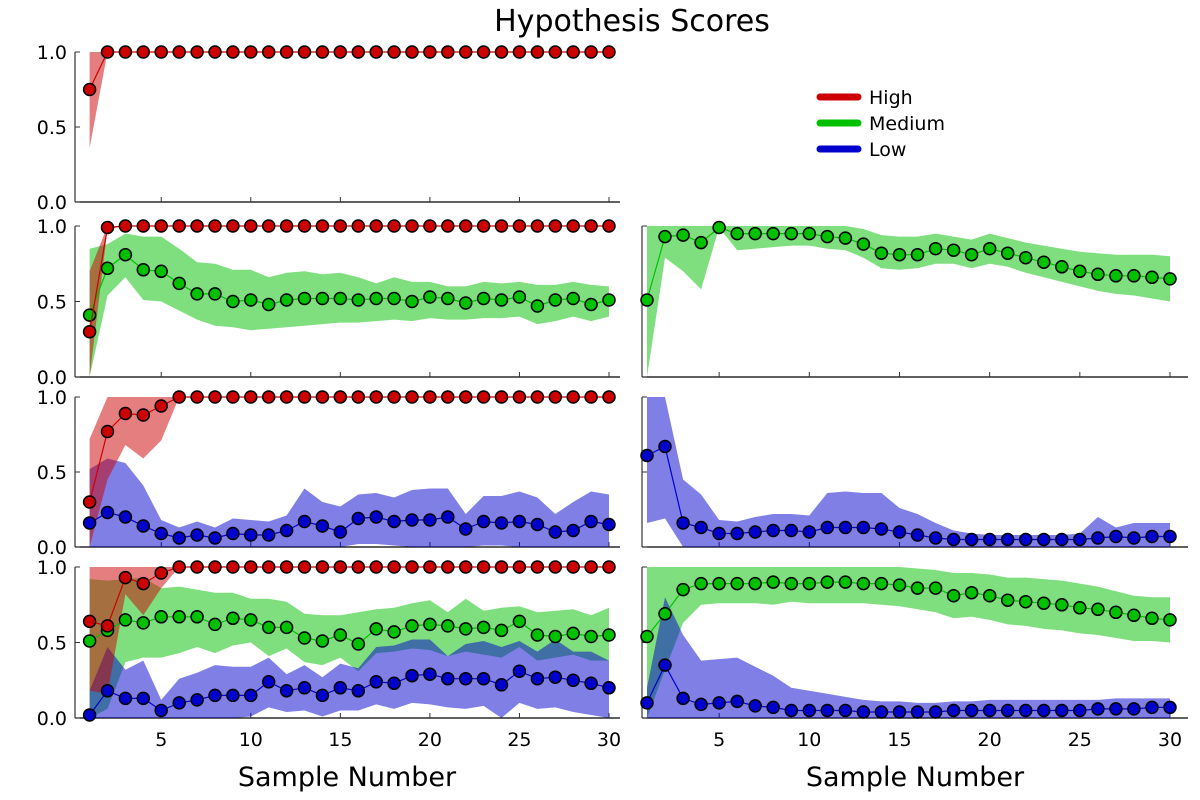  Describe the element at coordinates (329, 654) in the screenshot. I see `subplot-row4-left: 0.0 0.5 1.0 5 10 15 20 25 30` at that location.